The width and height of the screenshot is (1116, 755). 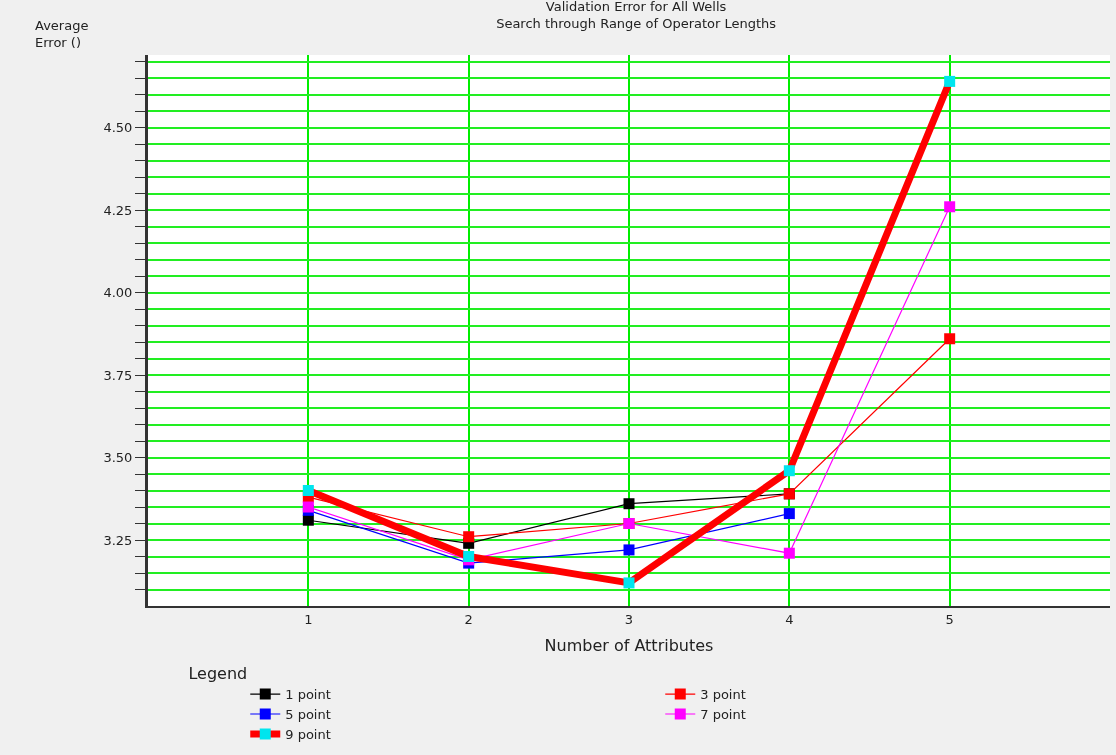 I want to click on y-tick-label: 4.00, so click(x=118, y=293).